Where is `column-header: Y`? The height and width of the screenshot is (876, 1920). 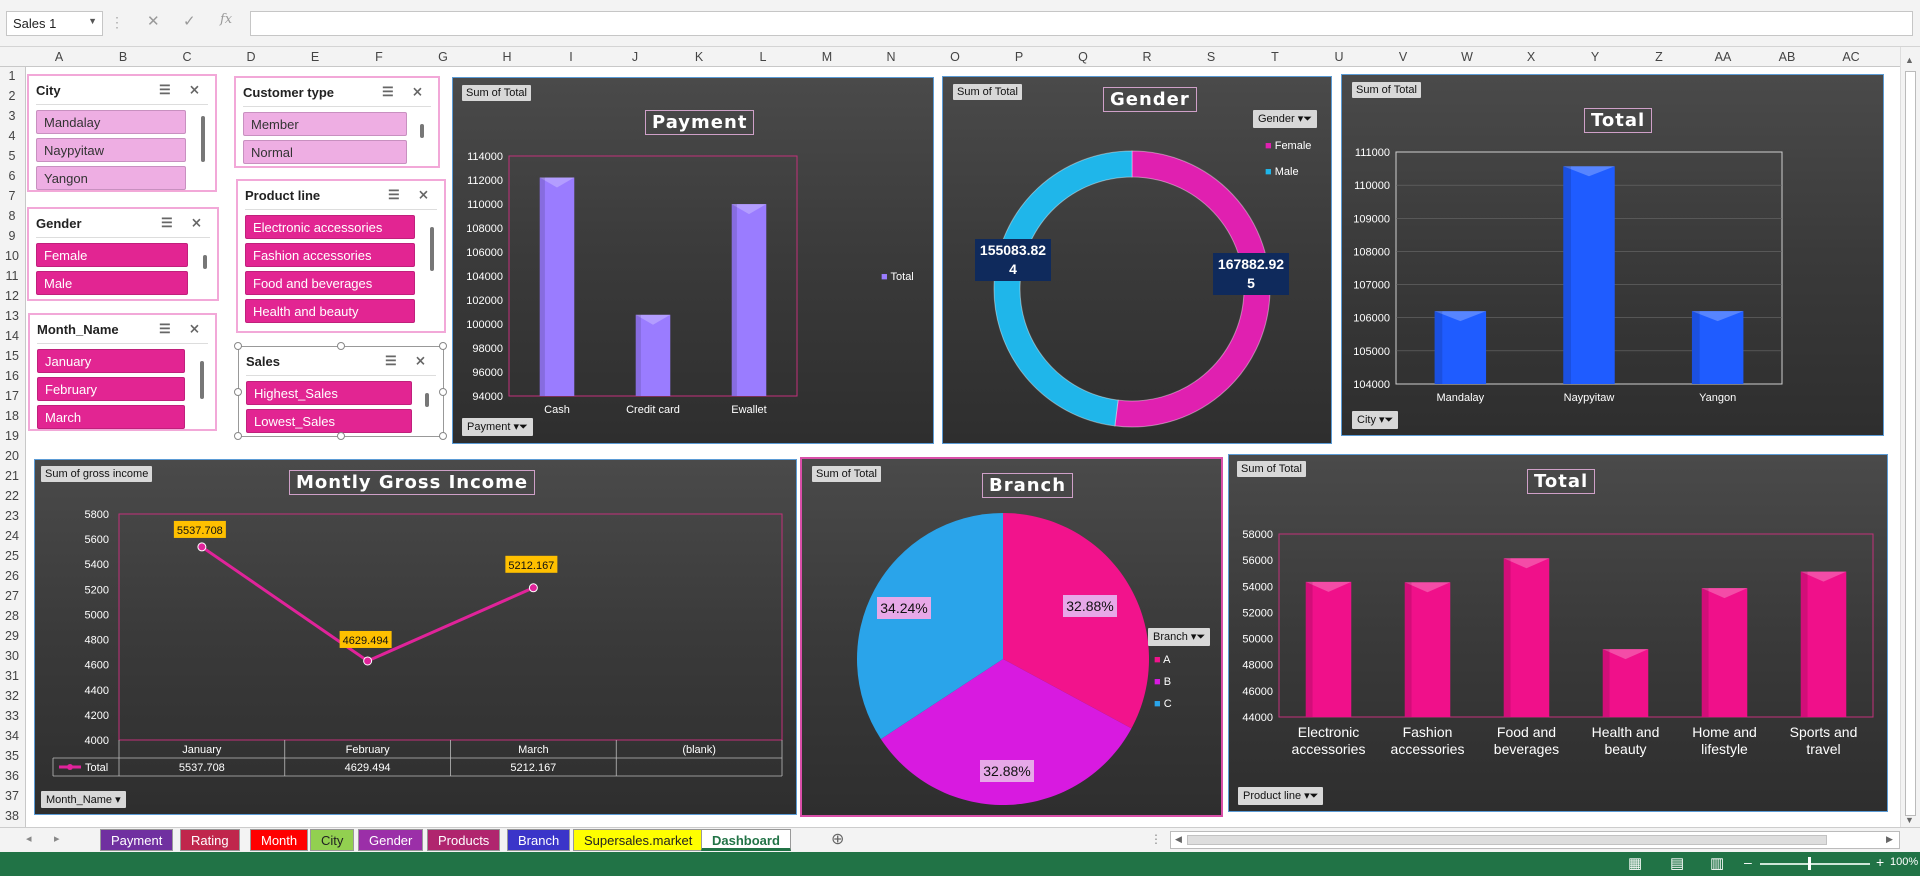
column-header: Y is located at coordinates (1595, 57).